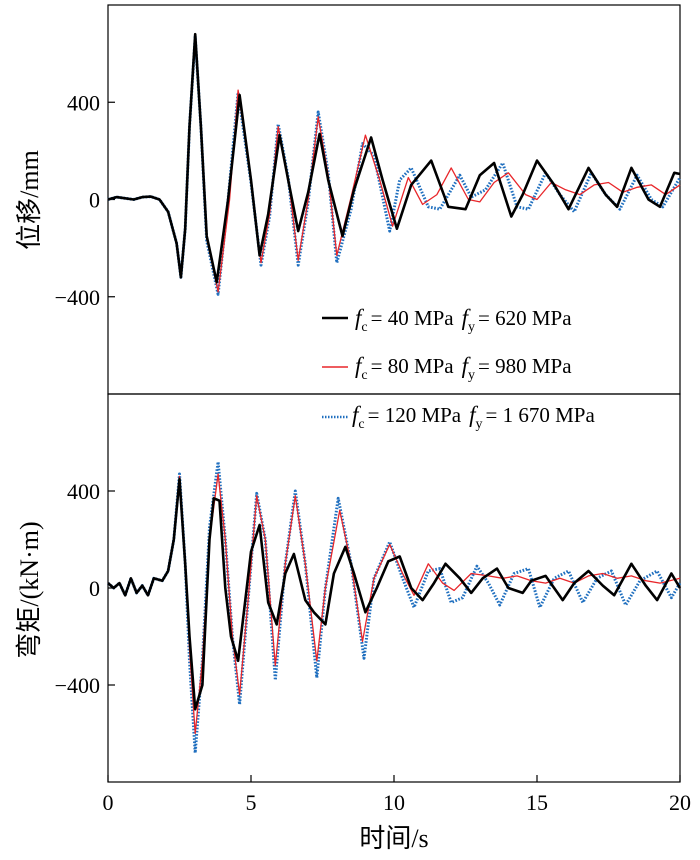 This screenshot has width=700, height=860. I want to click on legend-item-2: fc = 80 MPa fy = 980 MPa, so click(447, 368).